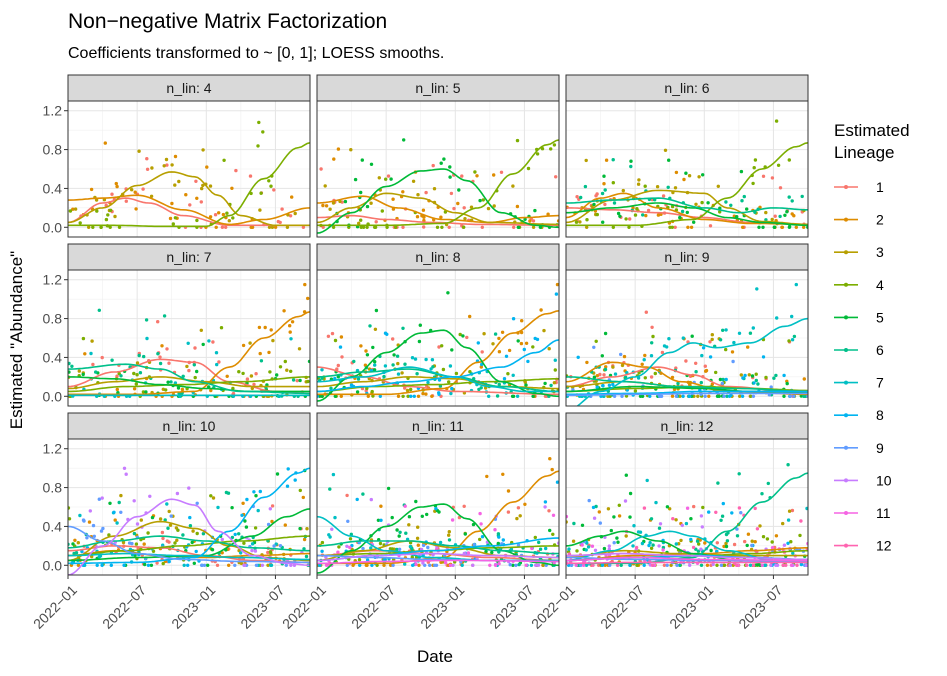 This screenshot has height=676, width=947. What do you see at coordinates (884, 546) in the screenshot?
I see `legend-item-label: 12` at bounding box center [884, 546].